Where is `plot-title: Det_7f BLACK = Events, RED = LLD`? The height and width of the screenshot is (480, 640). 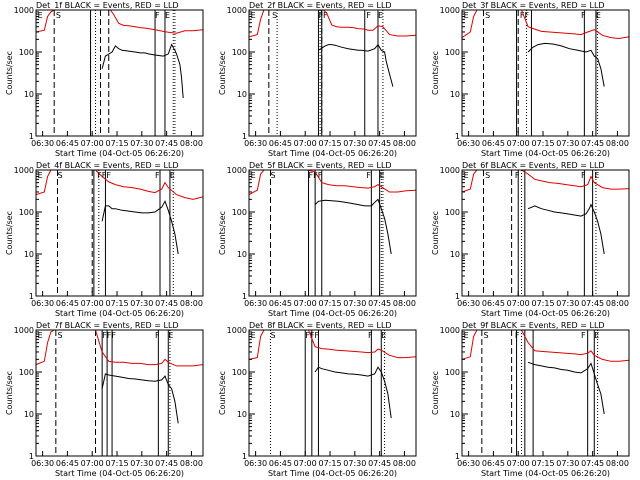 plot-title: Det_7f BLACK = Events, RED = LLD is located at coordinates (107, 325).